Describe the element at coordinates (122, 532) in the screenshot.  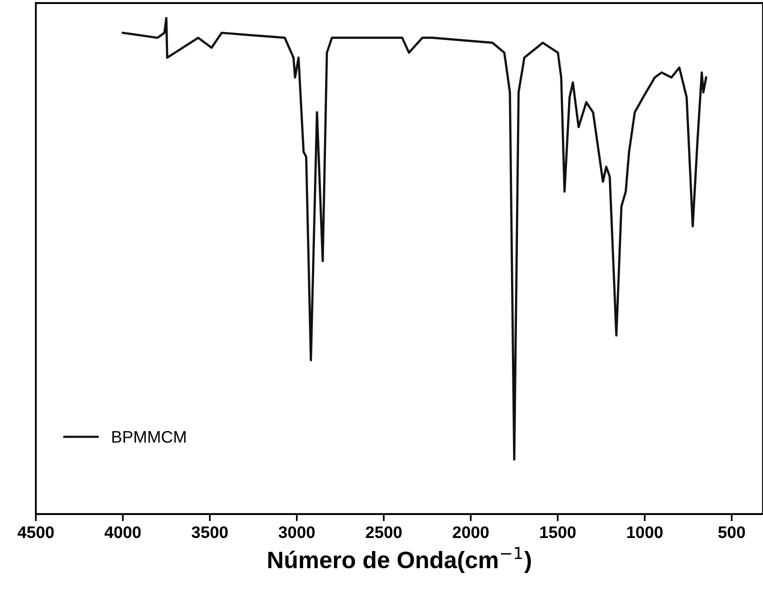
I see `x-tick-label: 4000` at that location.